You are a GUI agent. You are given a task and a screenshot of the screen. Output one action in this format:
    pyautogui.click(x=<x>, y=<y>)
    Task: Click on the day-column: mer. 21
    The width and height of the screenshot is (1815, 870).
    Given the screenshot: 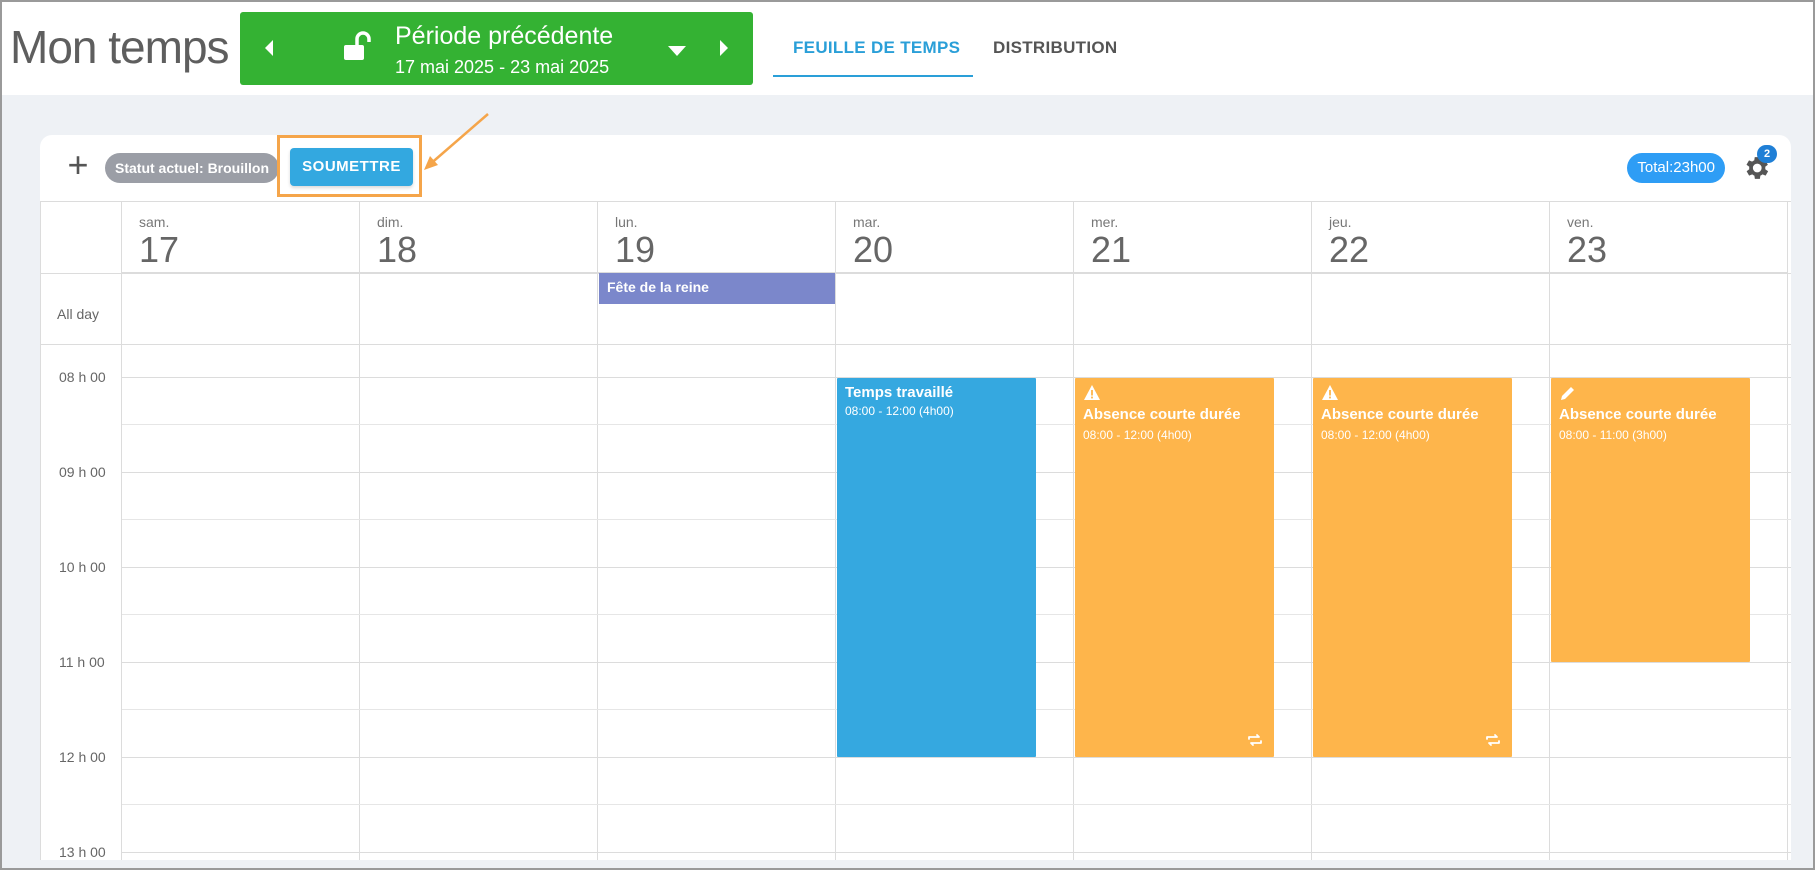 What is the action you would take?
    pyautogui.click(x=1193, y=531)
    